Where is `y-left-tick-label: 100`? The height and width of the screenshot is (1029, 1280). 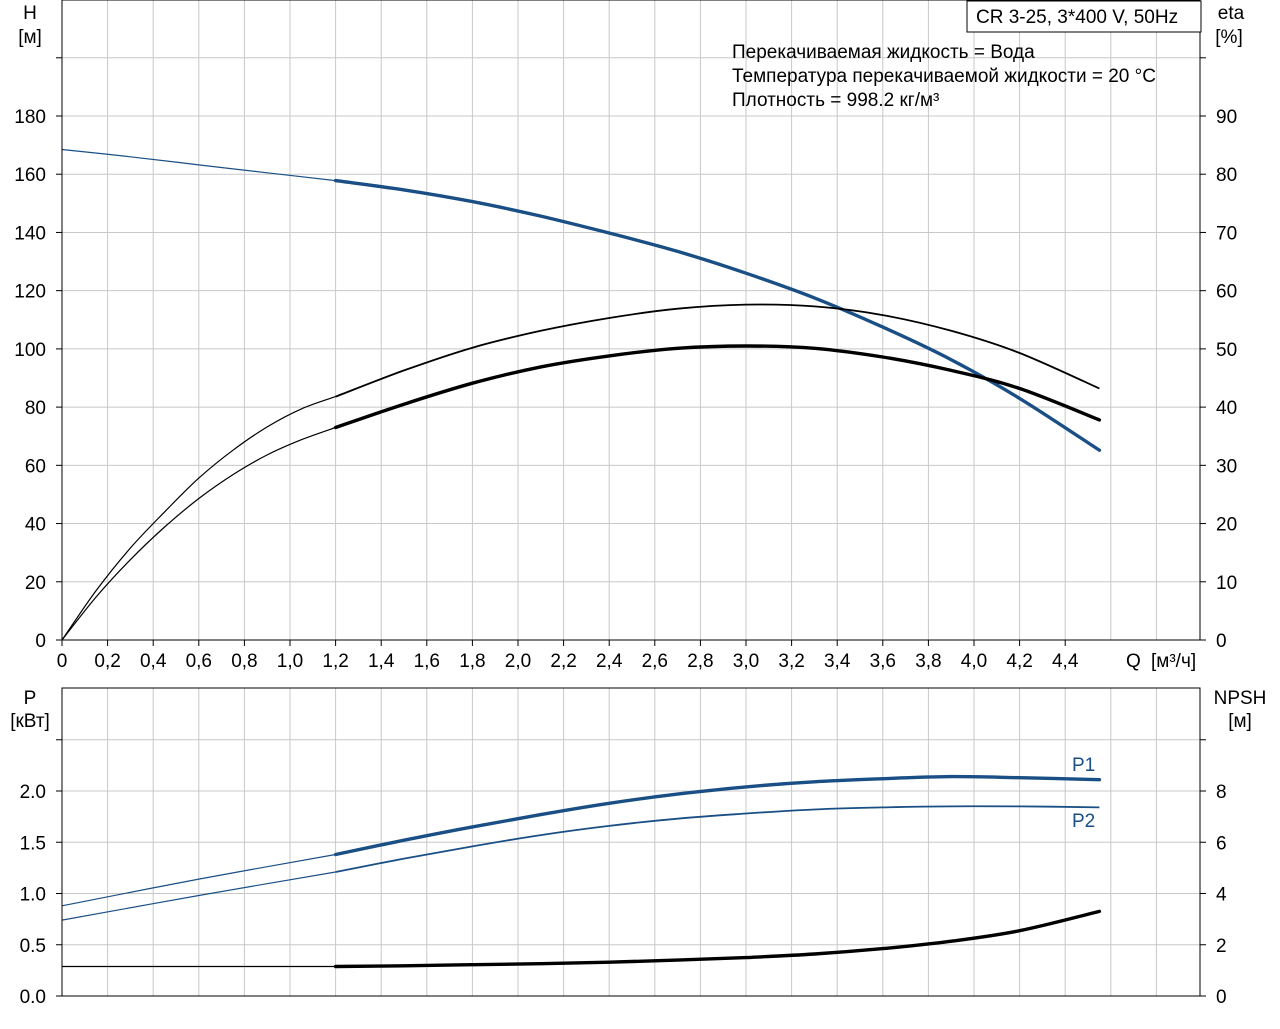
y-left-tick-label: 100 is located at coordinates (30, 350).